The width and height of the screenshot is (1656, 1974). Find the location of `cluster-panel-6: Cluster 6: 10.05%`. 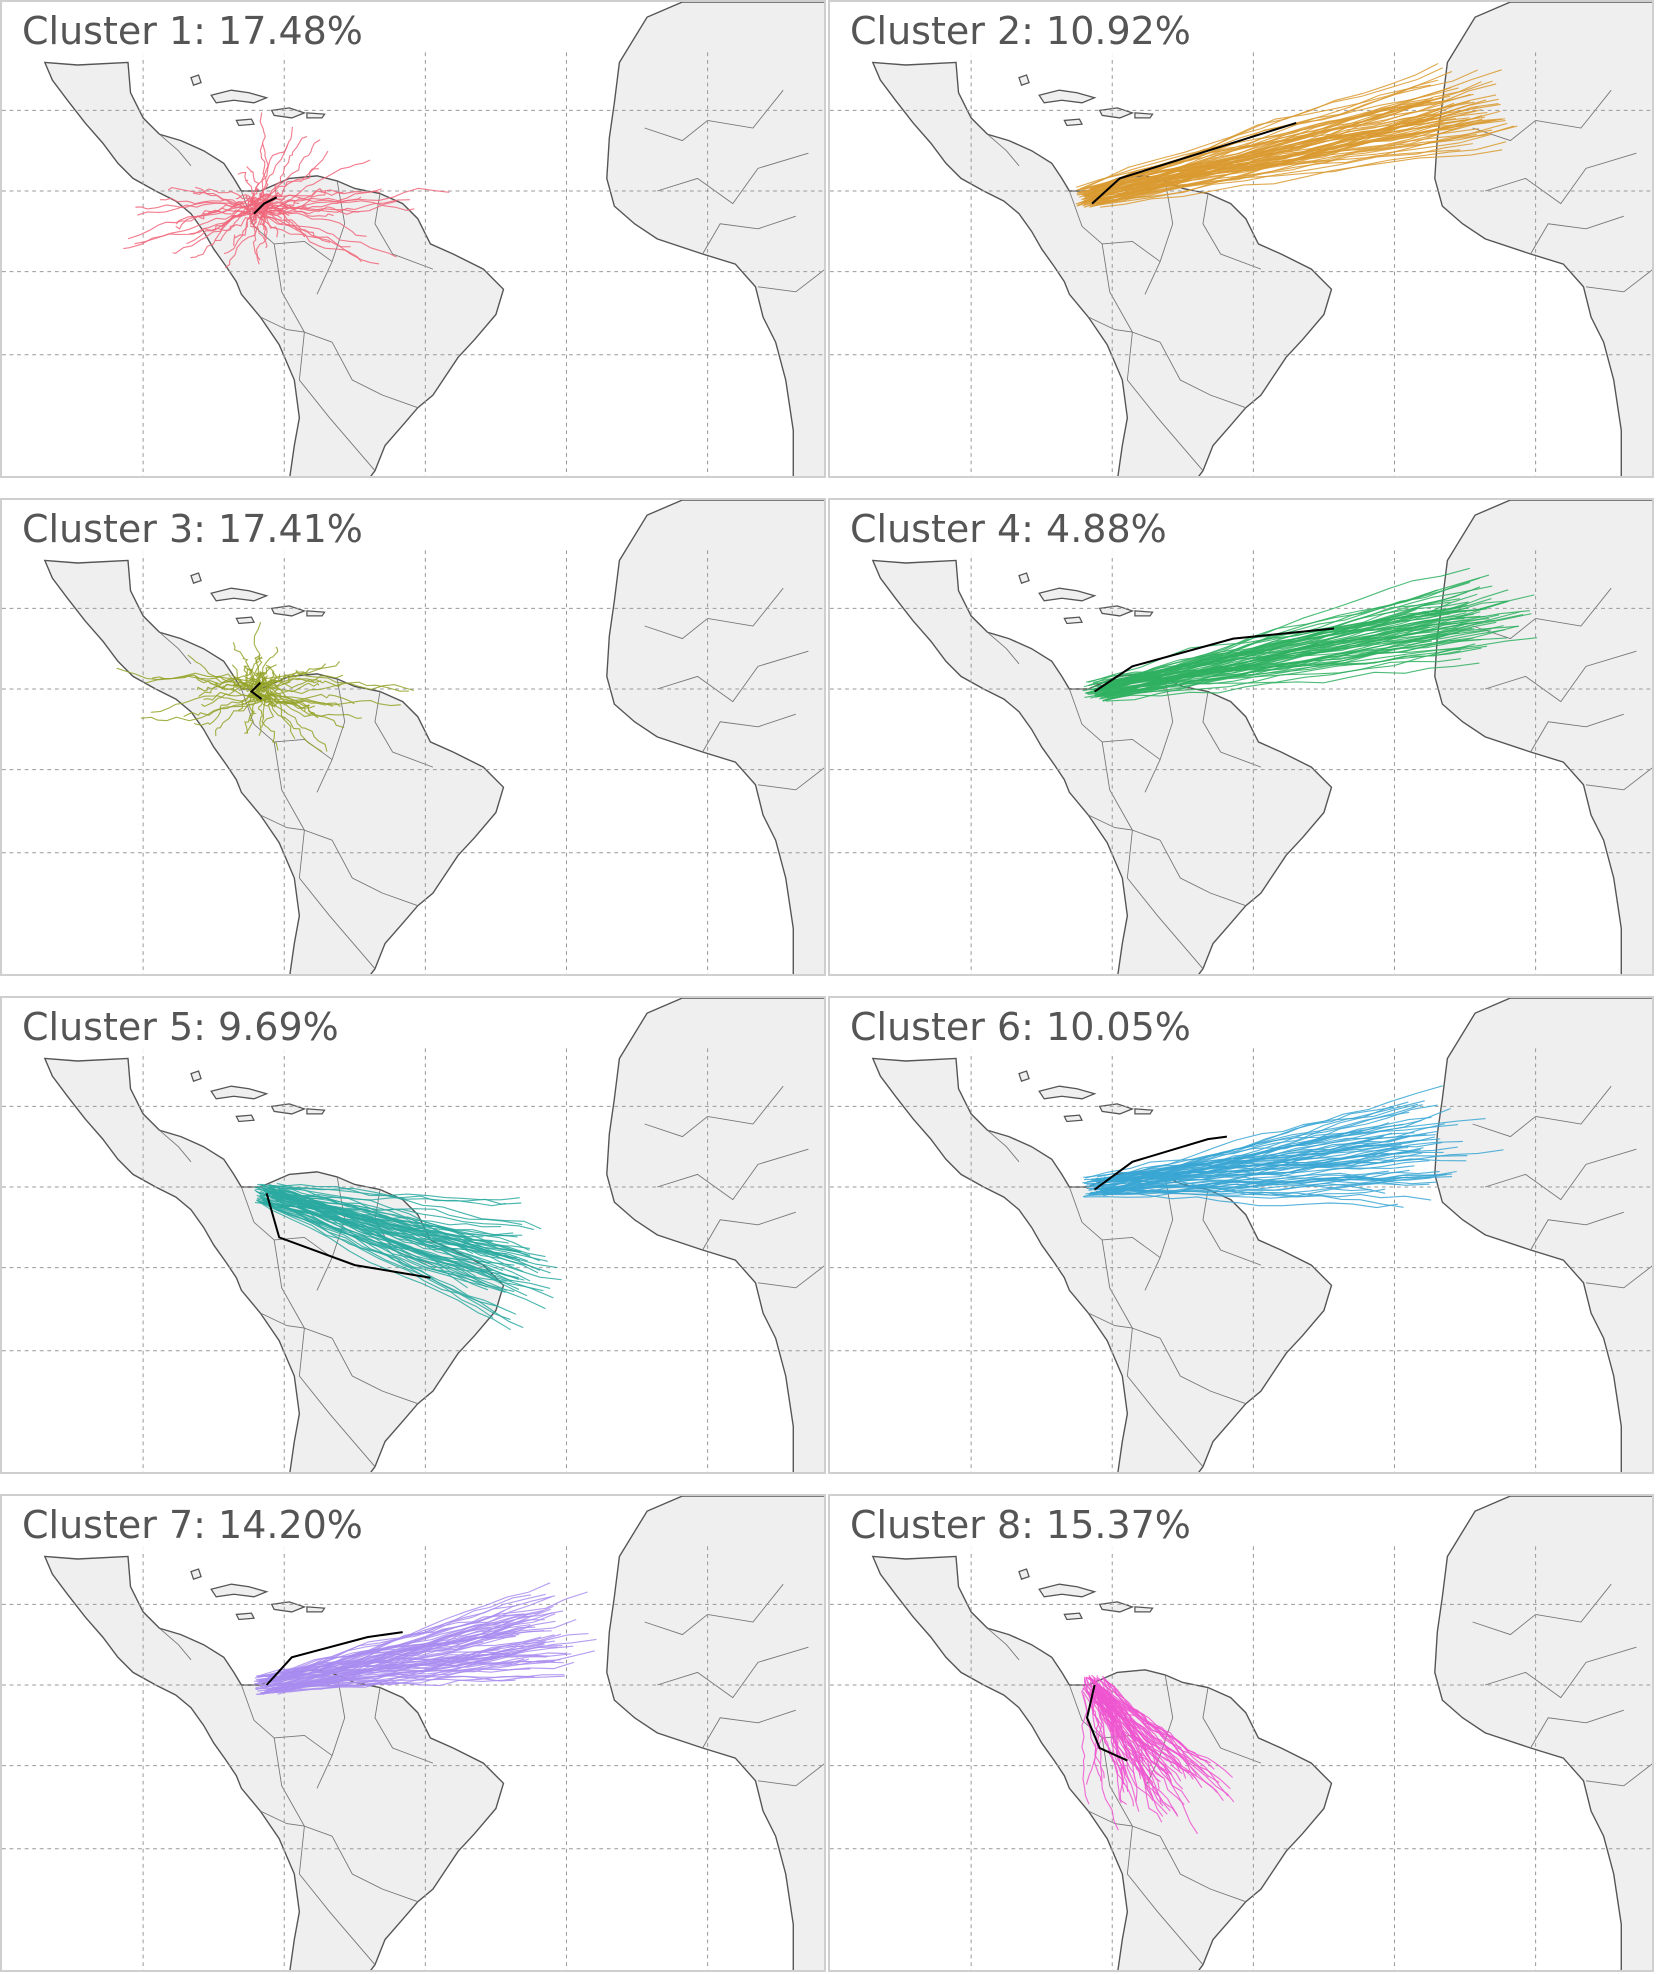

cluster-panel-6: Cluster 6: 10.05% is located at coordinates (1241, 1235).